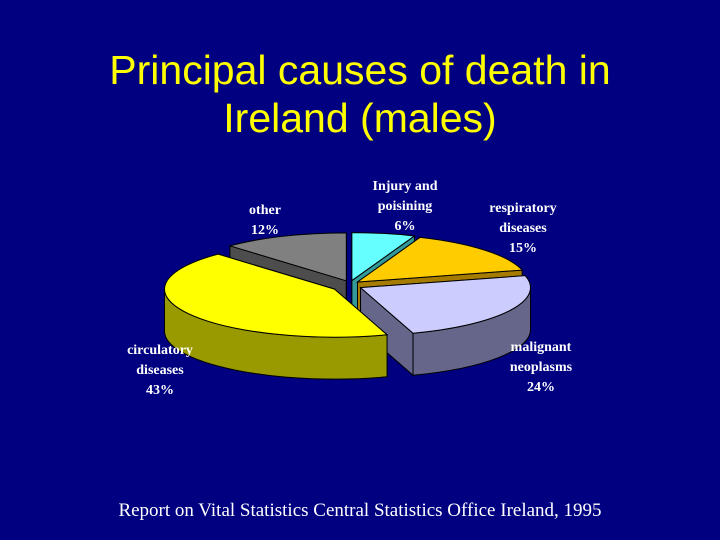 The image size is (720, 540). I want to click on label-respiratory-diseases-line-0: respiratory, so click(522, 208).